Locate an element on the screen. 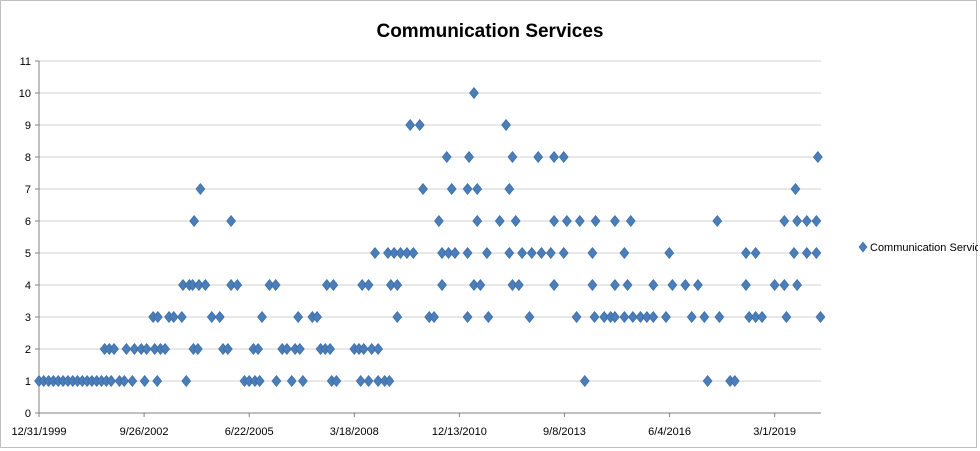  x-tick-label: 12/13/2010 is located at coordinates (459, 432).